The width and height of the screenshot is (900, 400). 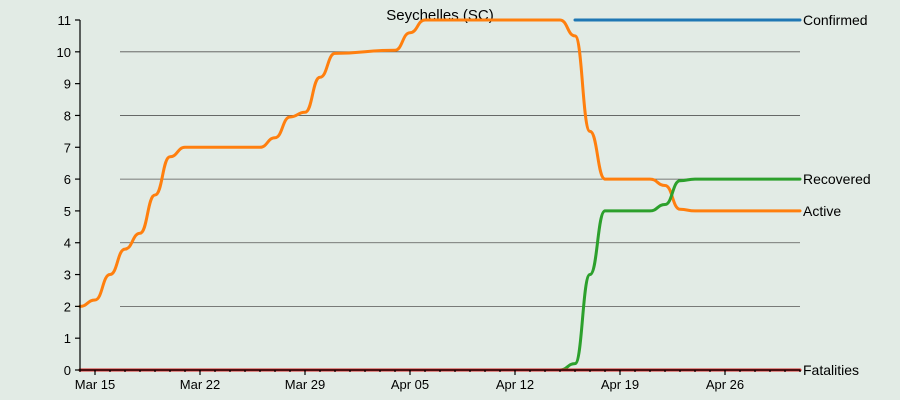 I want to click on y-tick-label-2: 2, so click(x=67, y=306).